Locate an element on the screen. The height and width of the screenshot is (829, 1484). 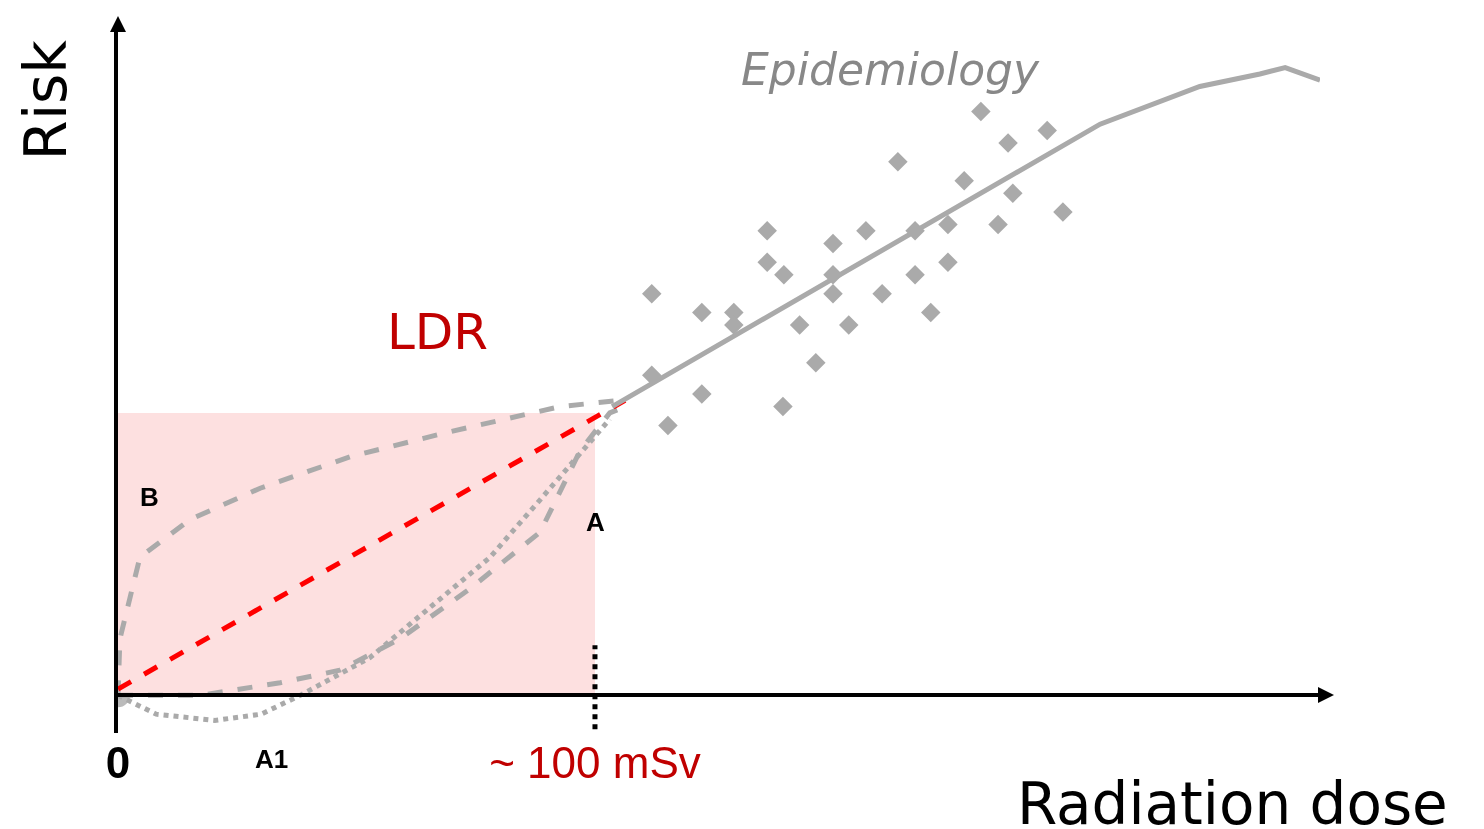
series-label: A is located at coordinates (595, 522).